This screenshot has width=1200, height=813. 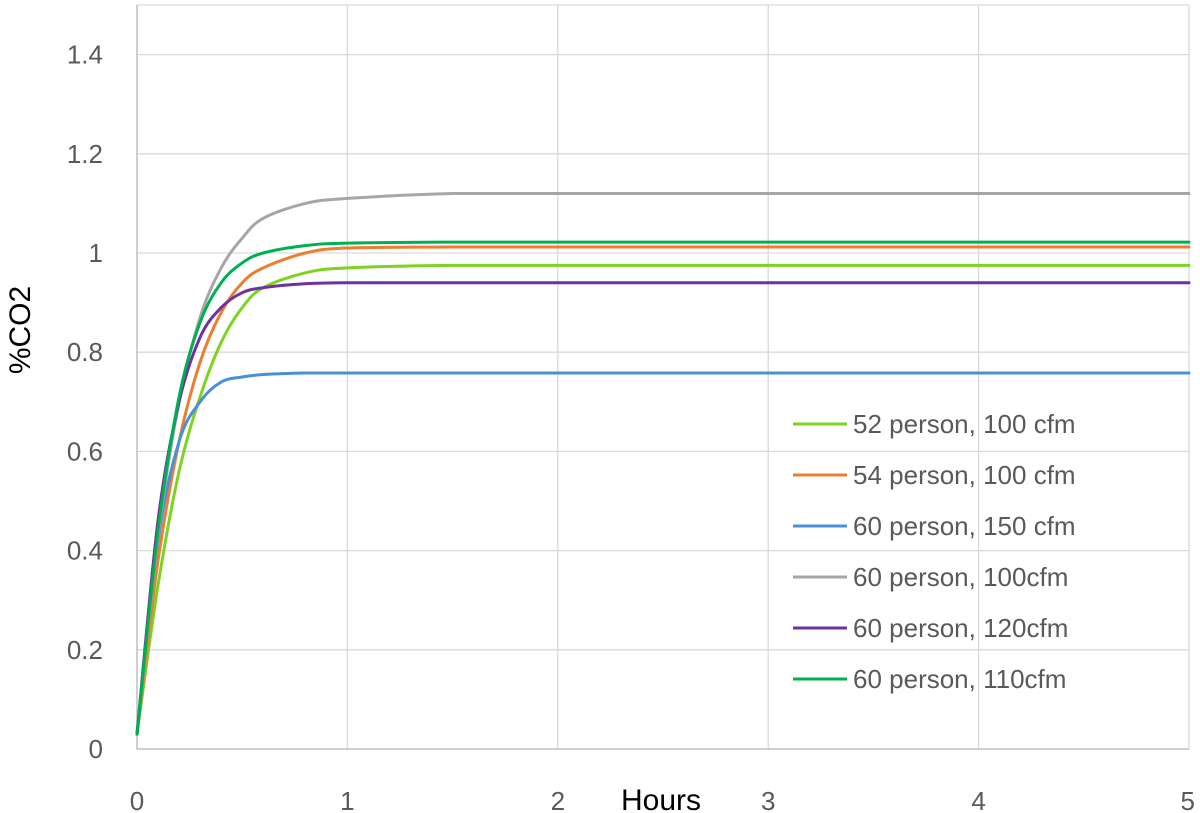 I want to click on x-tick-label: 0, so click(x=137, y=799).